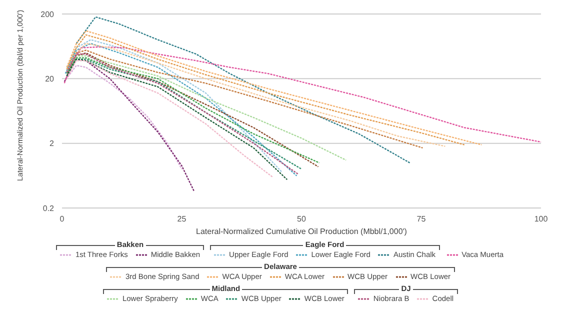 This screenshot has height=320, width=561. I want to click on x-tick-label: 50, so click(301, 219).